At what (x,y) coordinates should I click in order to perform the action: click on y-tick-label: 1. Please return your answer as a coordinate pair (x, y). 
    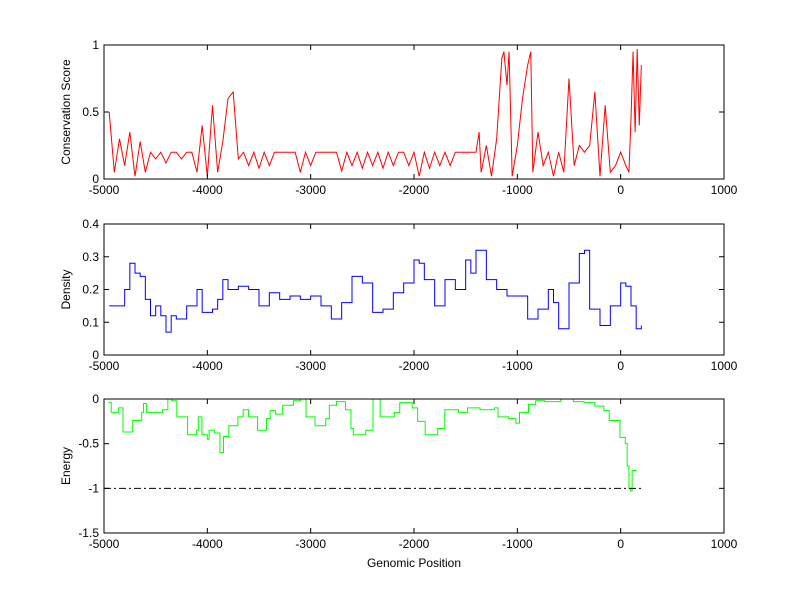
    Looking at the image, I should click on (95, 45).